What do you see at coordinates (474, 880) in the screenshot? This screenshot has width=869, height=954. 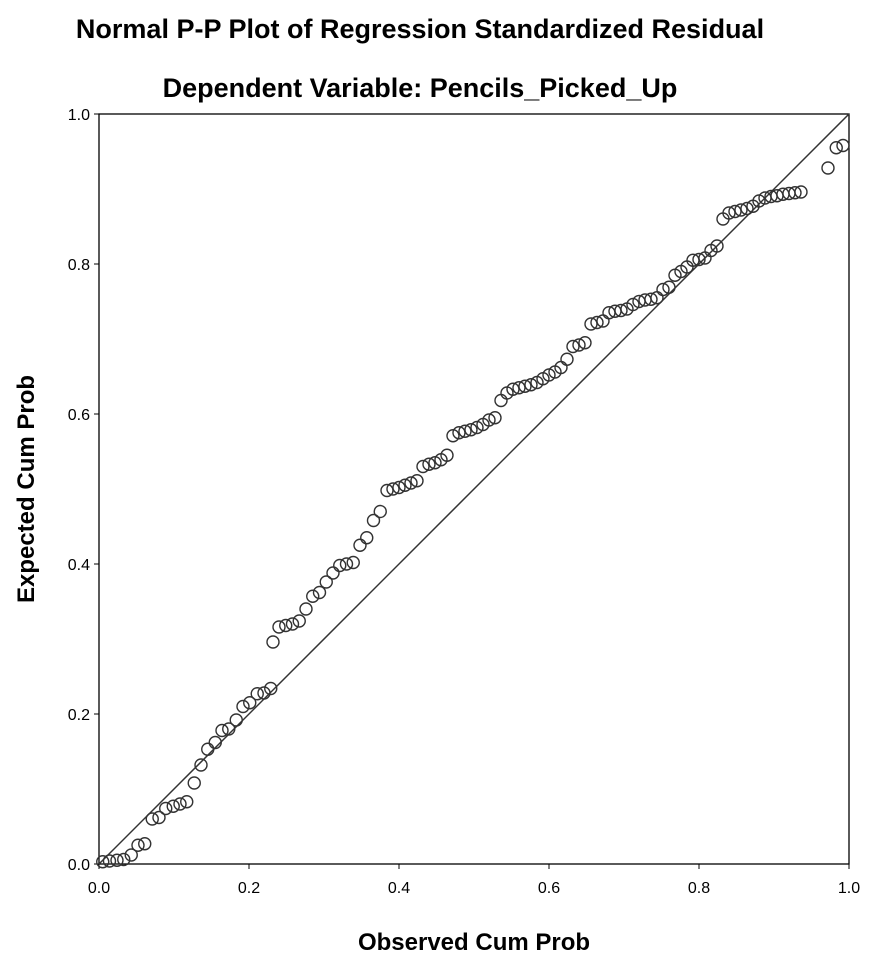 I see `x-axis-ticks: 0.0 0.2 0.4 0.6 0.8 1.0` at bounding box center [474, 880].